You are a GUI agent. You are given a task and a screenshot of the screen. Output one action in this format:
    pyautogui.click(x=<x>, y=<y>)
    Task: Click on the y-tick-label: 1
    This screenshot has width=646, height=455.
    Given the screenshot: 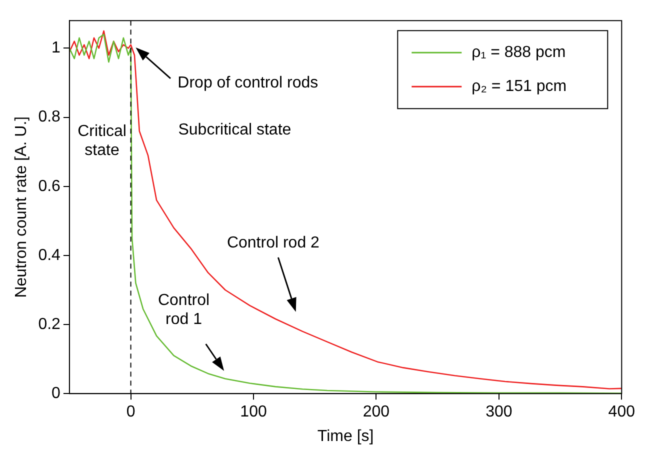 What is the action you would take?
    pyautogui.click(x=56, y=48)
    